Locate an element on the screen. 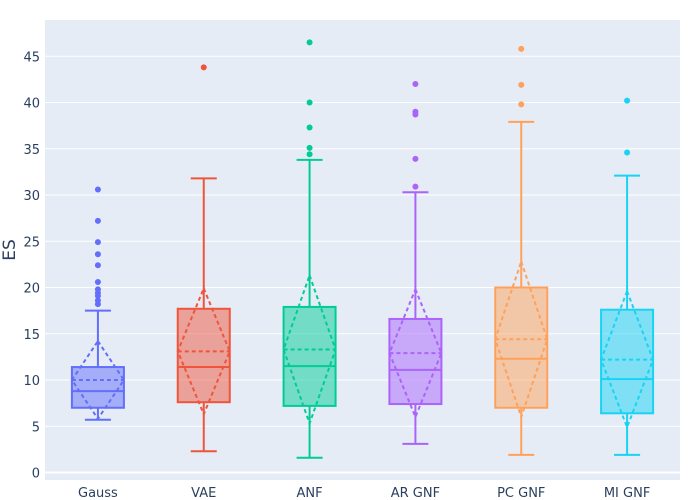 This screenshot has width=700, height=500. y-tick-label: 30 is located at coordinates (31, 196).